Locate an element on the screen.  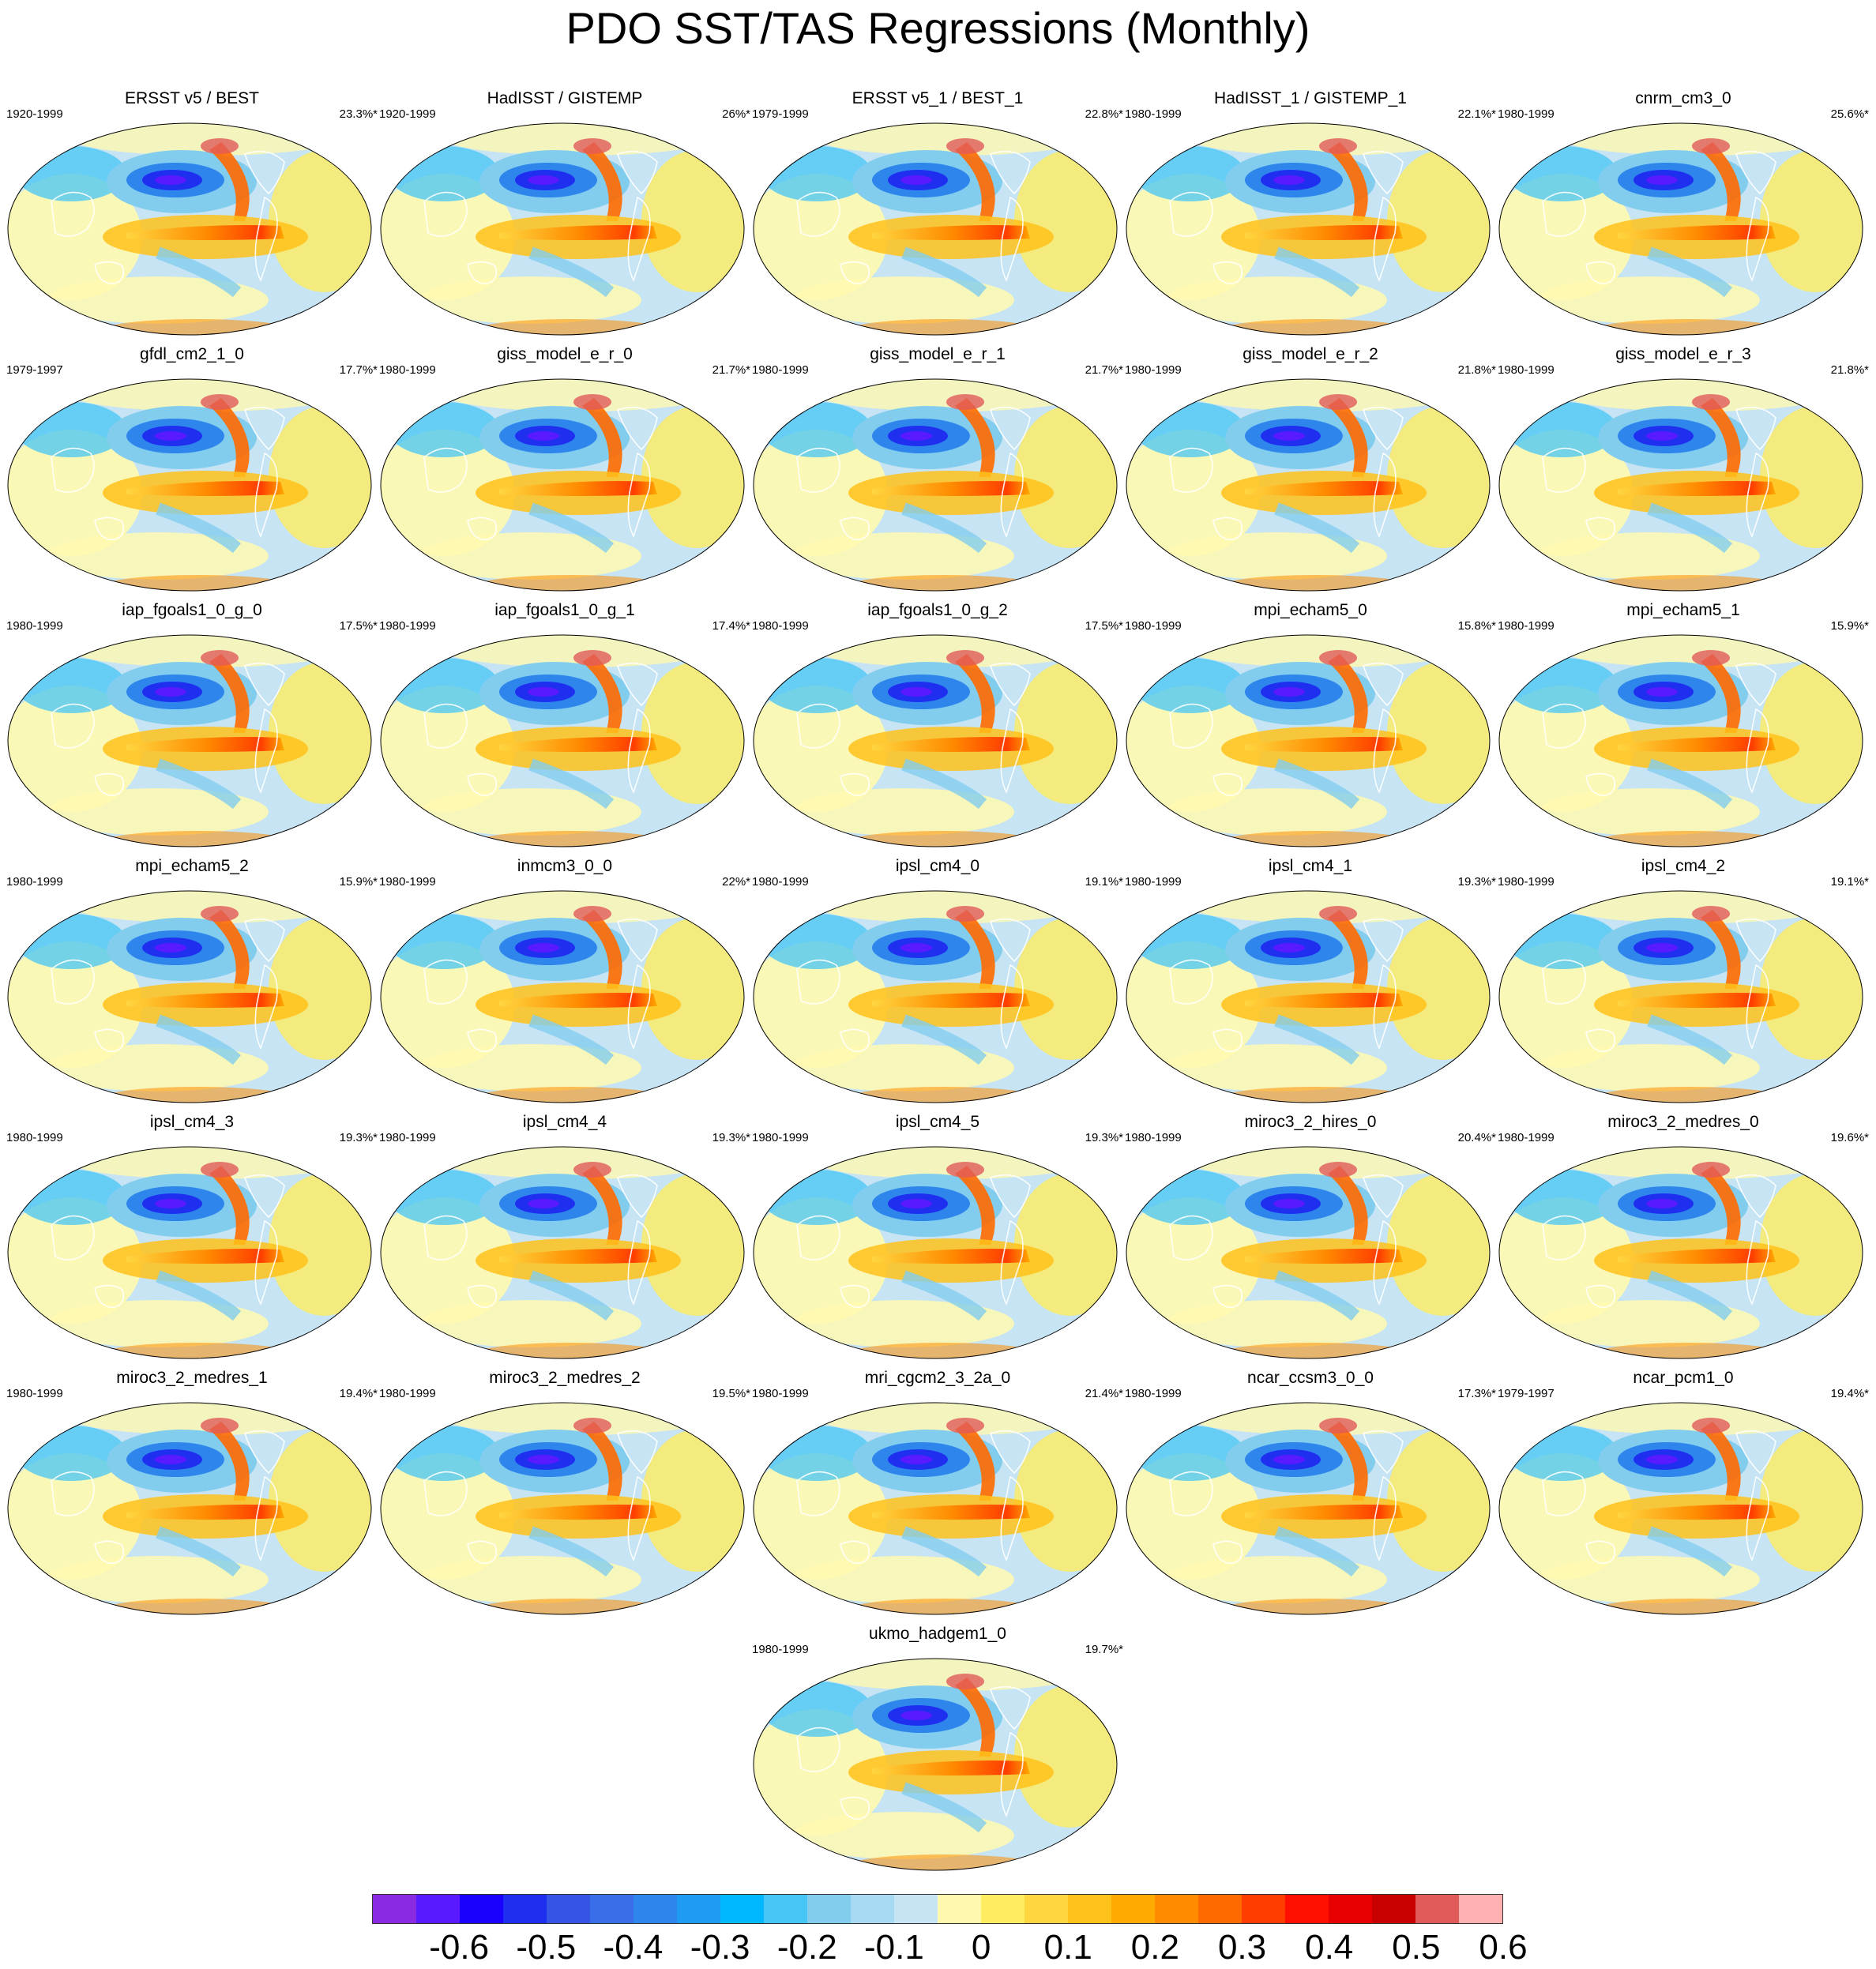
colorbar-tick-label: -0.6 is located at coordinates (459, 1947).